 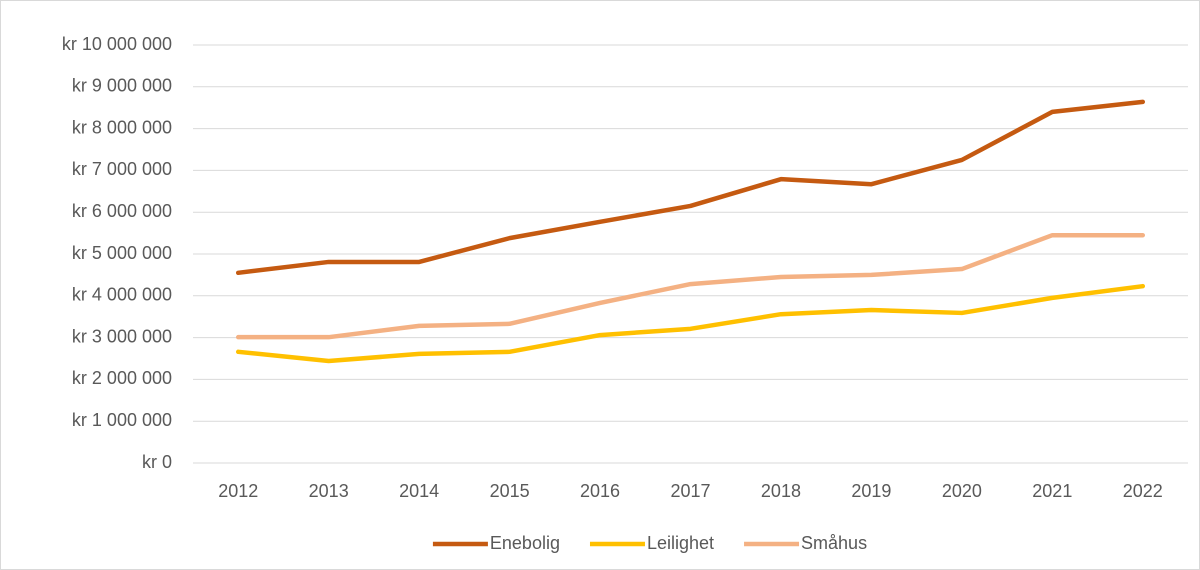 I want to click on y-tick-label: kr 3 000 000, so click(x=122, y=336).